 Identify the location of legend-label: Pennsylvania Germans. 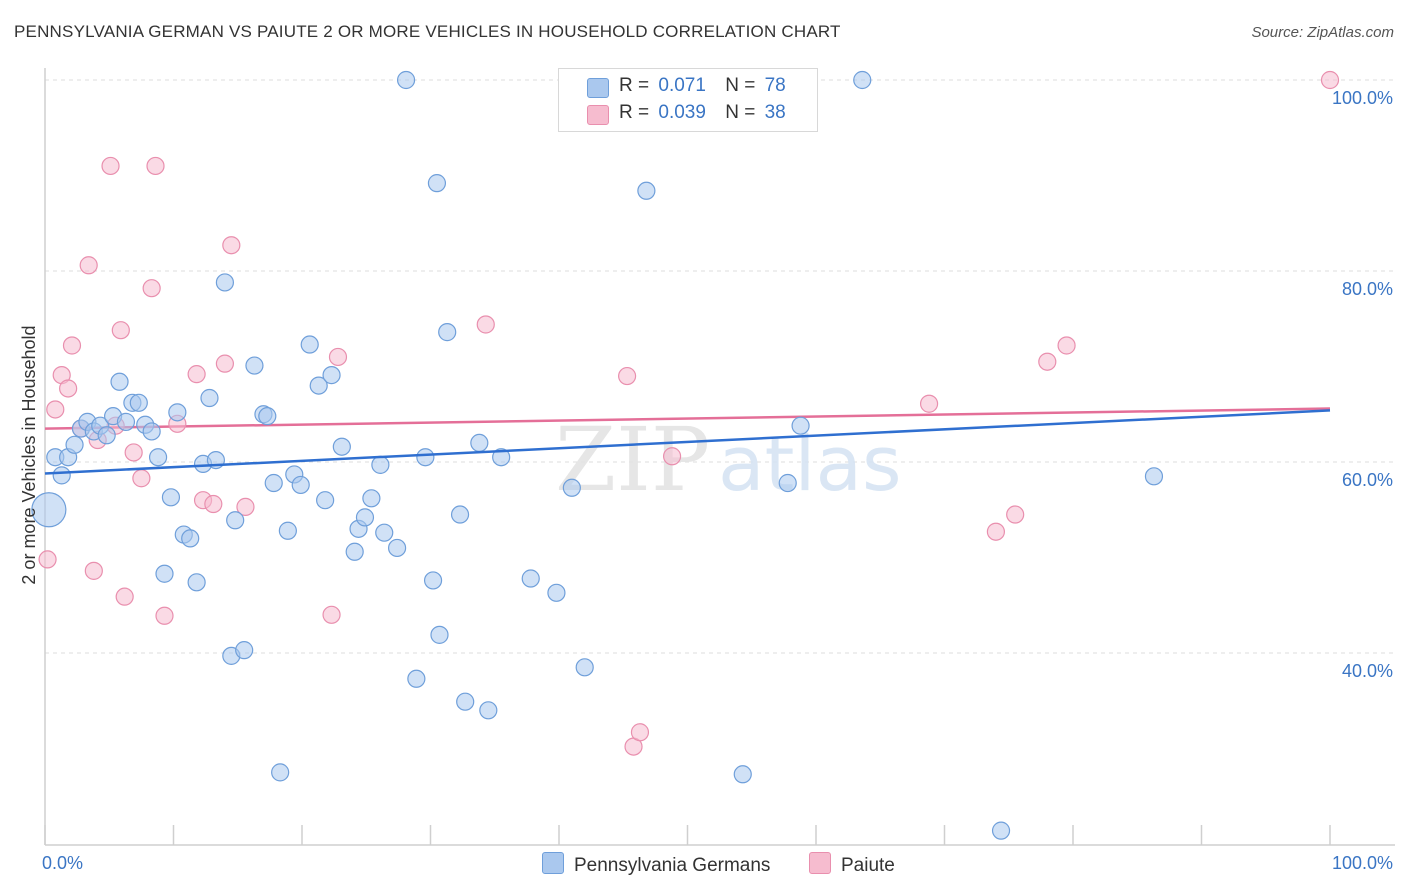
(672, 865).